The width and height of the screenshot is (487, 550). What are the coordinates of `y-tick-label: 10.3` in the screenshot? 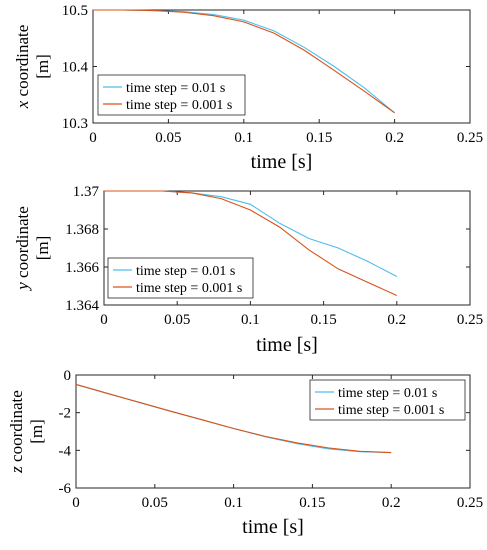 It's located at (75, 124).